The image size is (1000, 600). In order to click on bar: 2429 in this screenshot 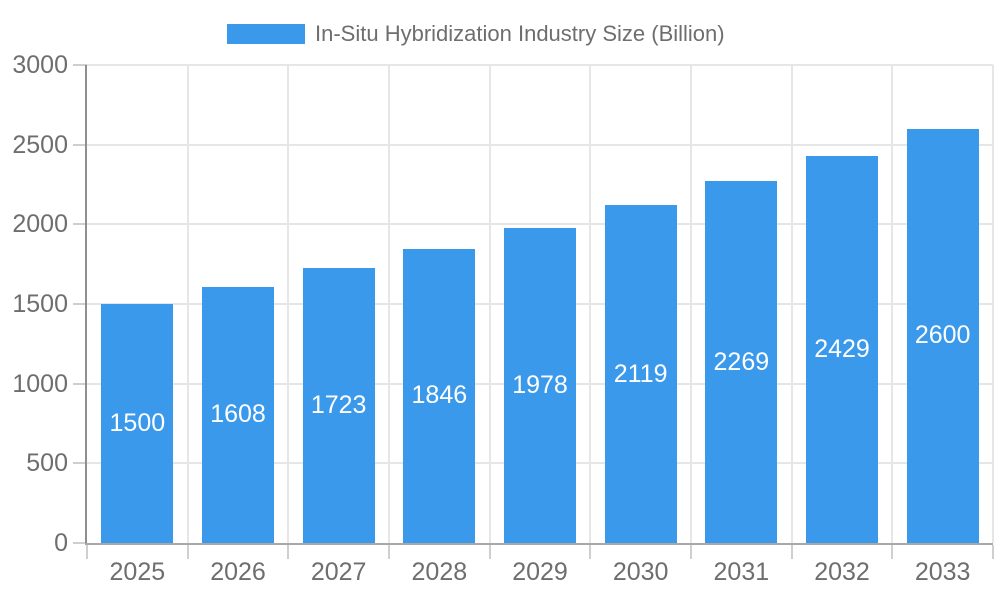, I will do `click(842, 349)`.